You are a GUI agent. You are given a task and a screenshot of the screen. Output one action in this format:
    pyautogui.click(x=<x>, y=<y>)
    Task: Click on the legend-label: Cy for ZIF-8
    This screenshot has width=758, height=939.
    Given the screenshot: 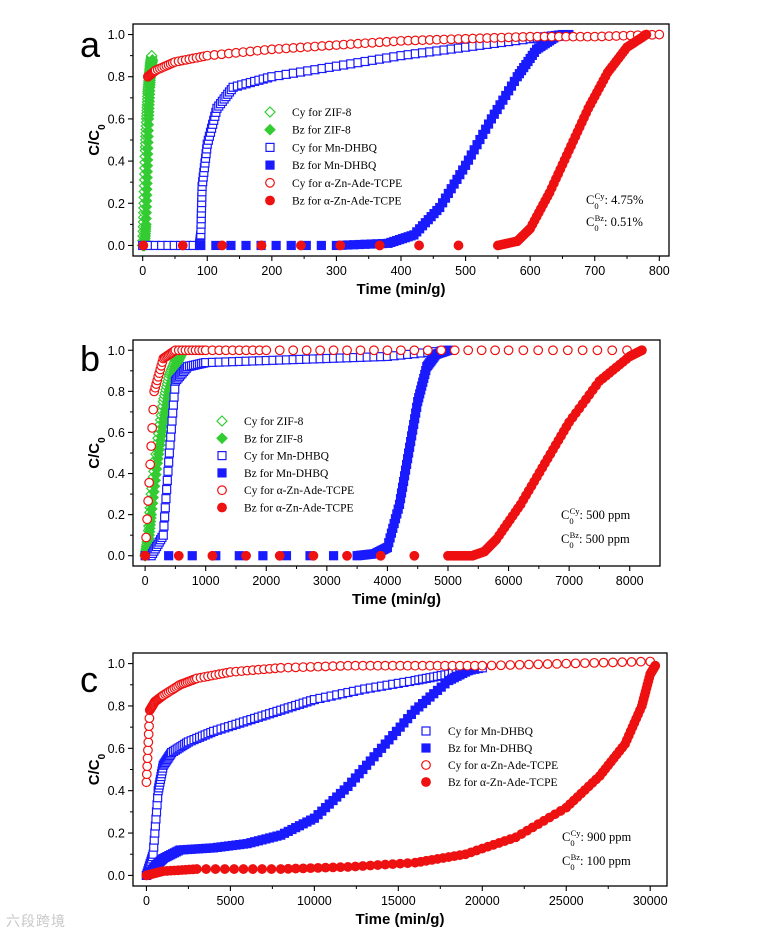 What is the action you would take?
    pyautogui.click(x=322, y=113)
    